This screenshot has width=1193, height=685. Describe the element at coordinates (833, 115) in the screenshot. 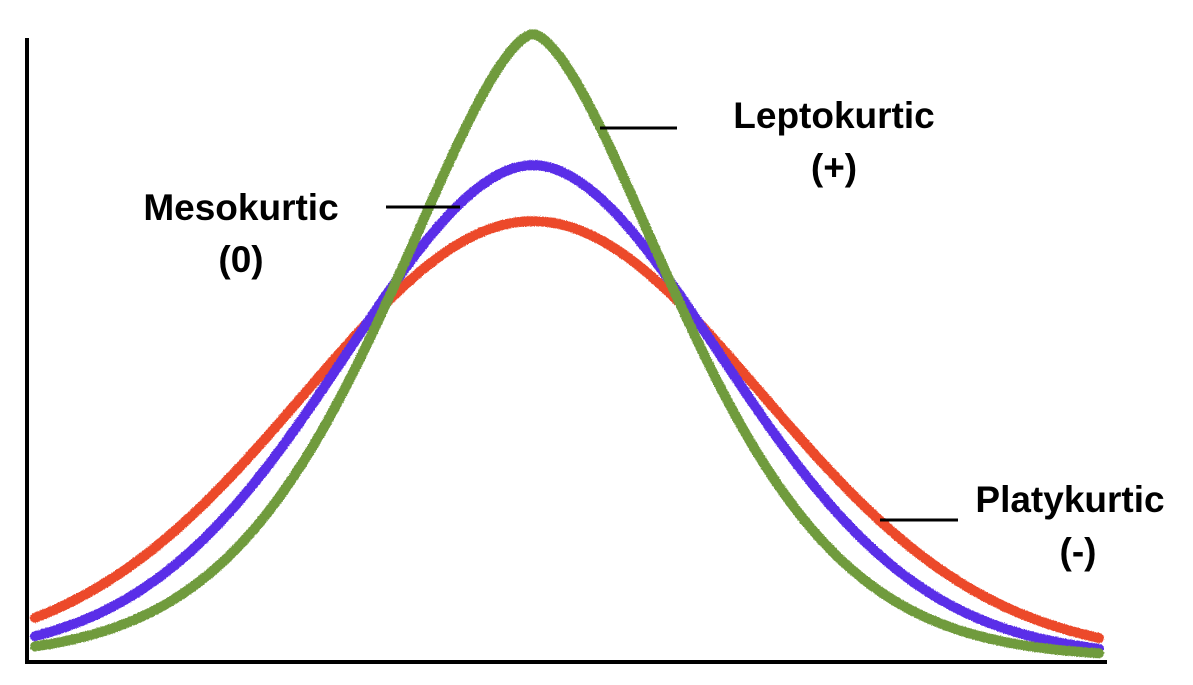

I see `leptokurtic-label: Leptokurtic` at that location.